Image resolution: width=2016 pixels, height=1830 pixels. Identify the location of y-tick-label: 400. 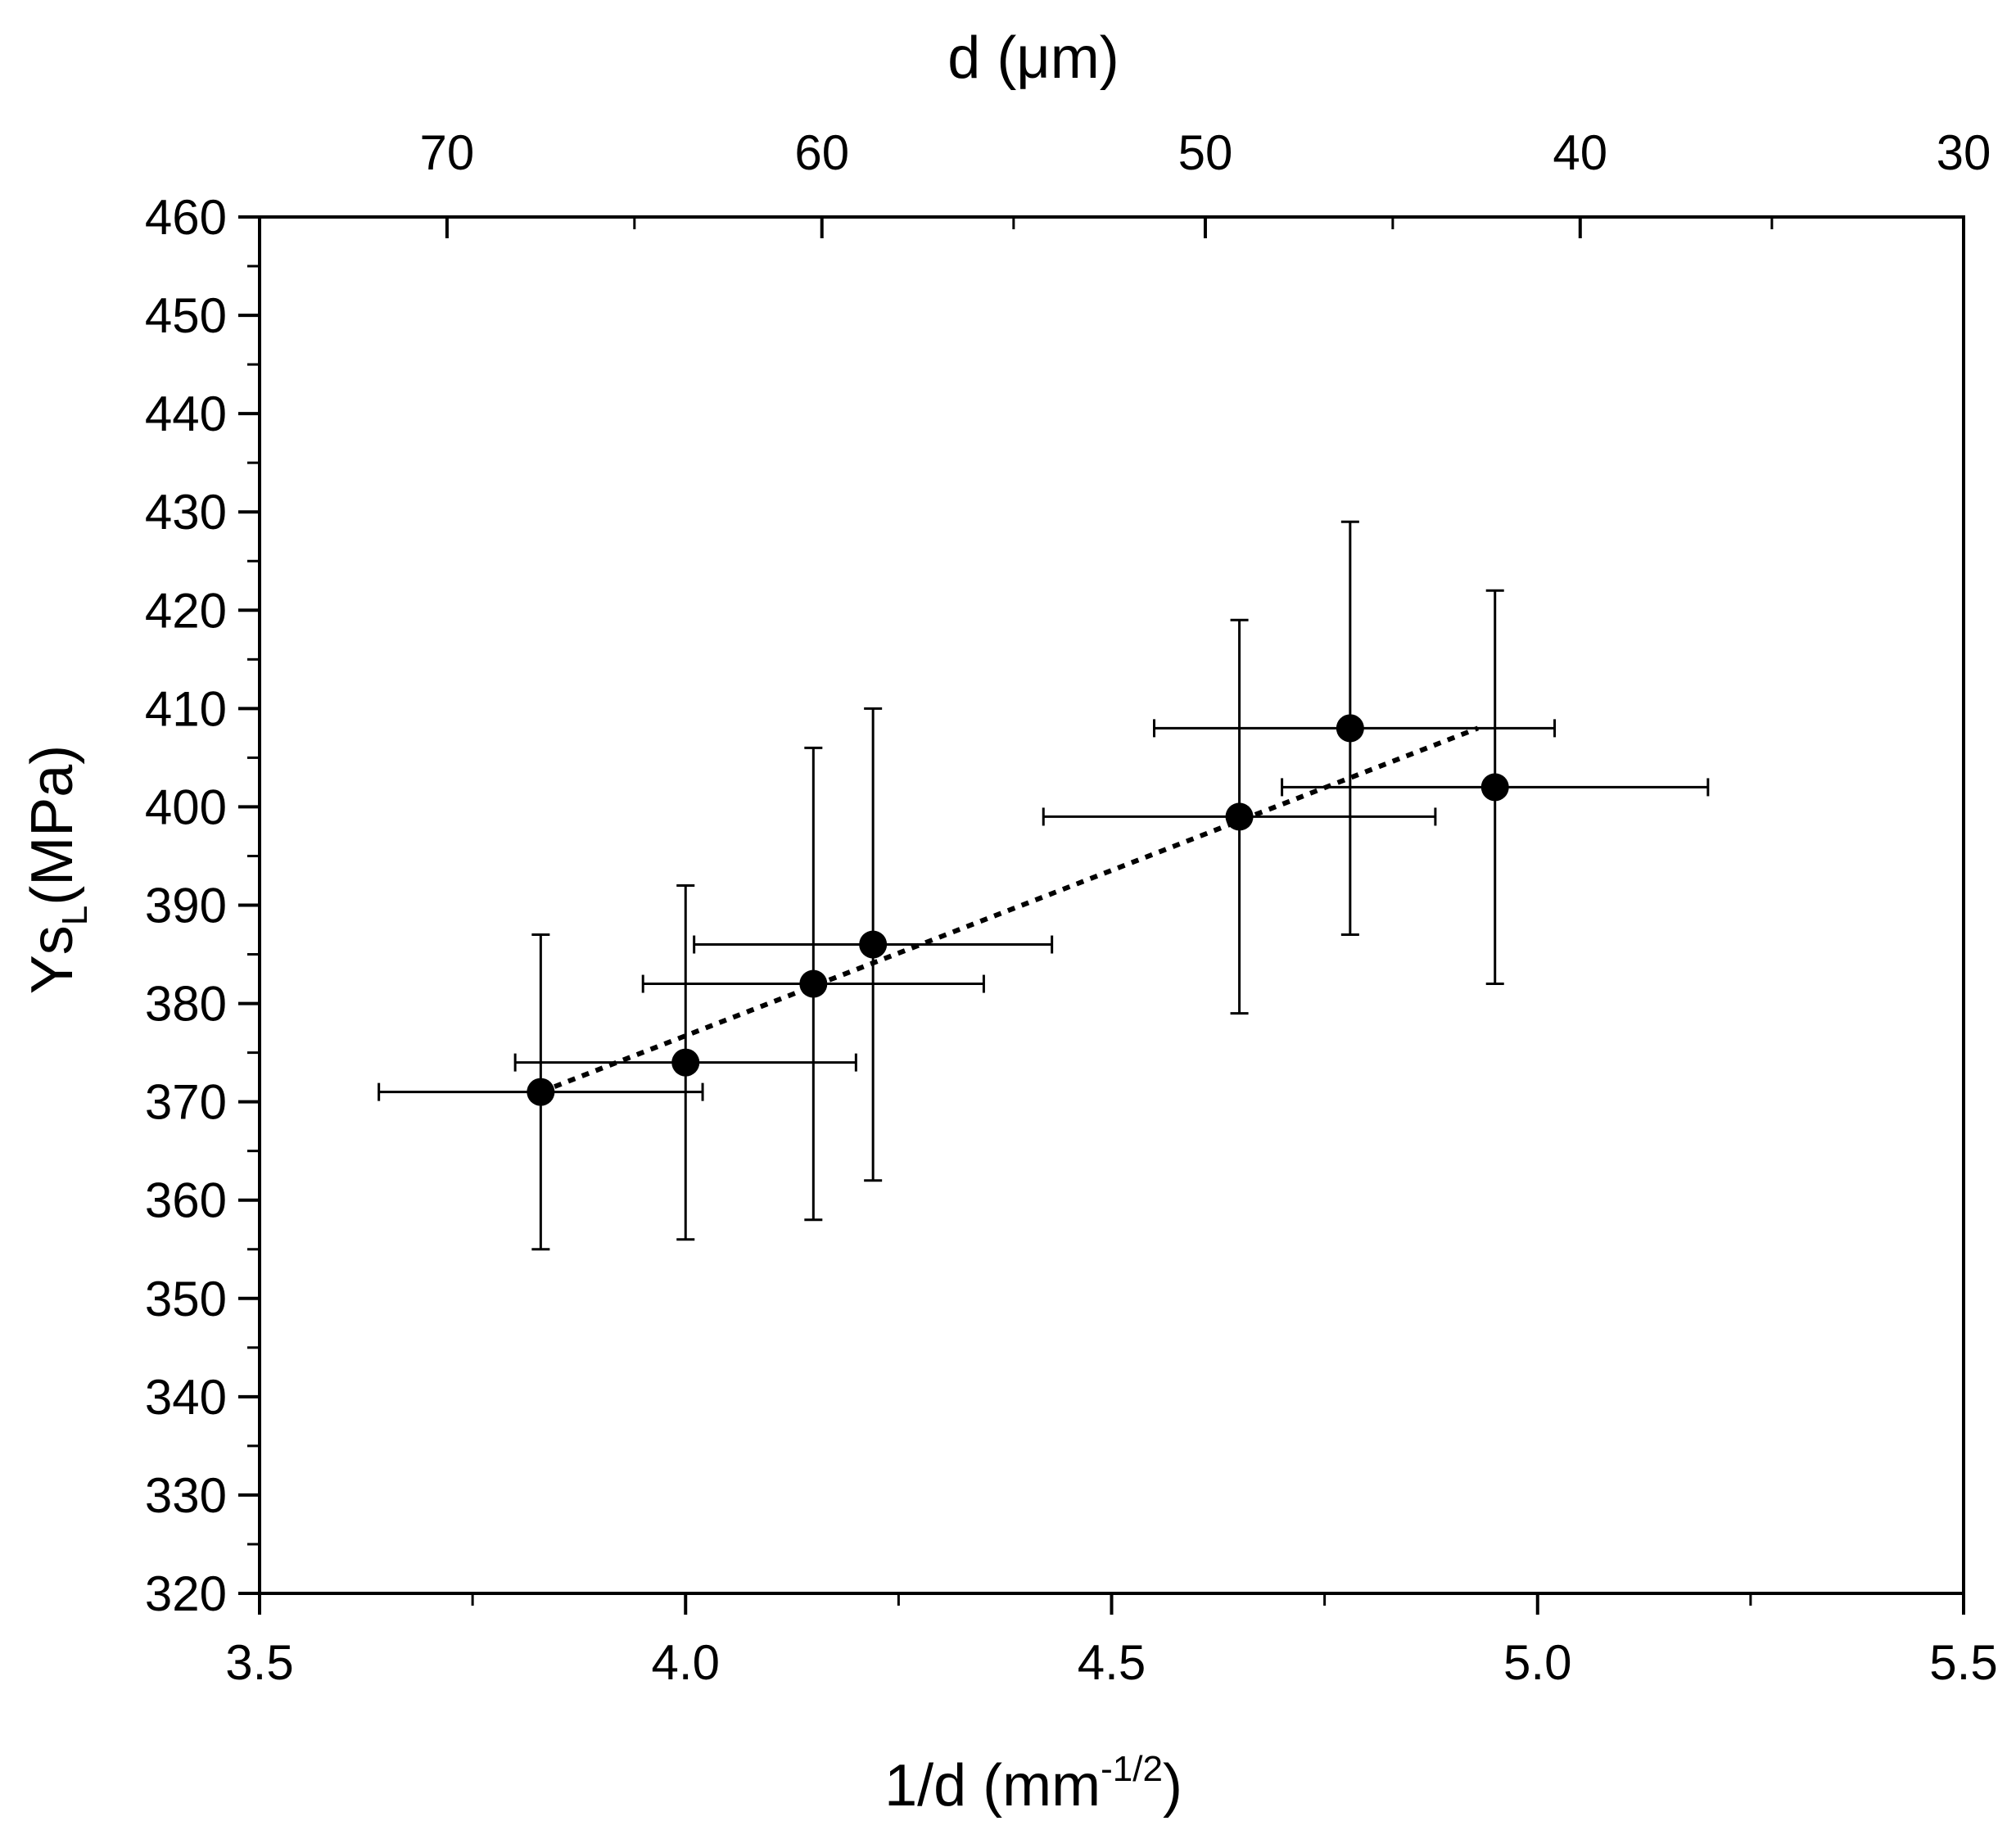
(186, 806).